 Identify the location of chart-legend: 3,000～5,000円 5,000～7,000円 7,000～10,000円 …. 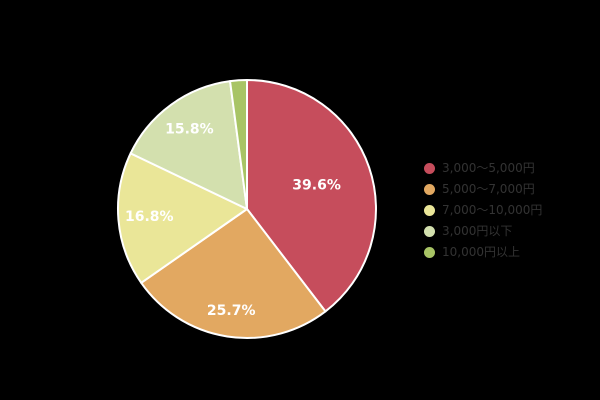
(483, 210).